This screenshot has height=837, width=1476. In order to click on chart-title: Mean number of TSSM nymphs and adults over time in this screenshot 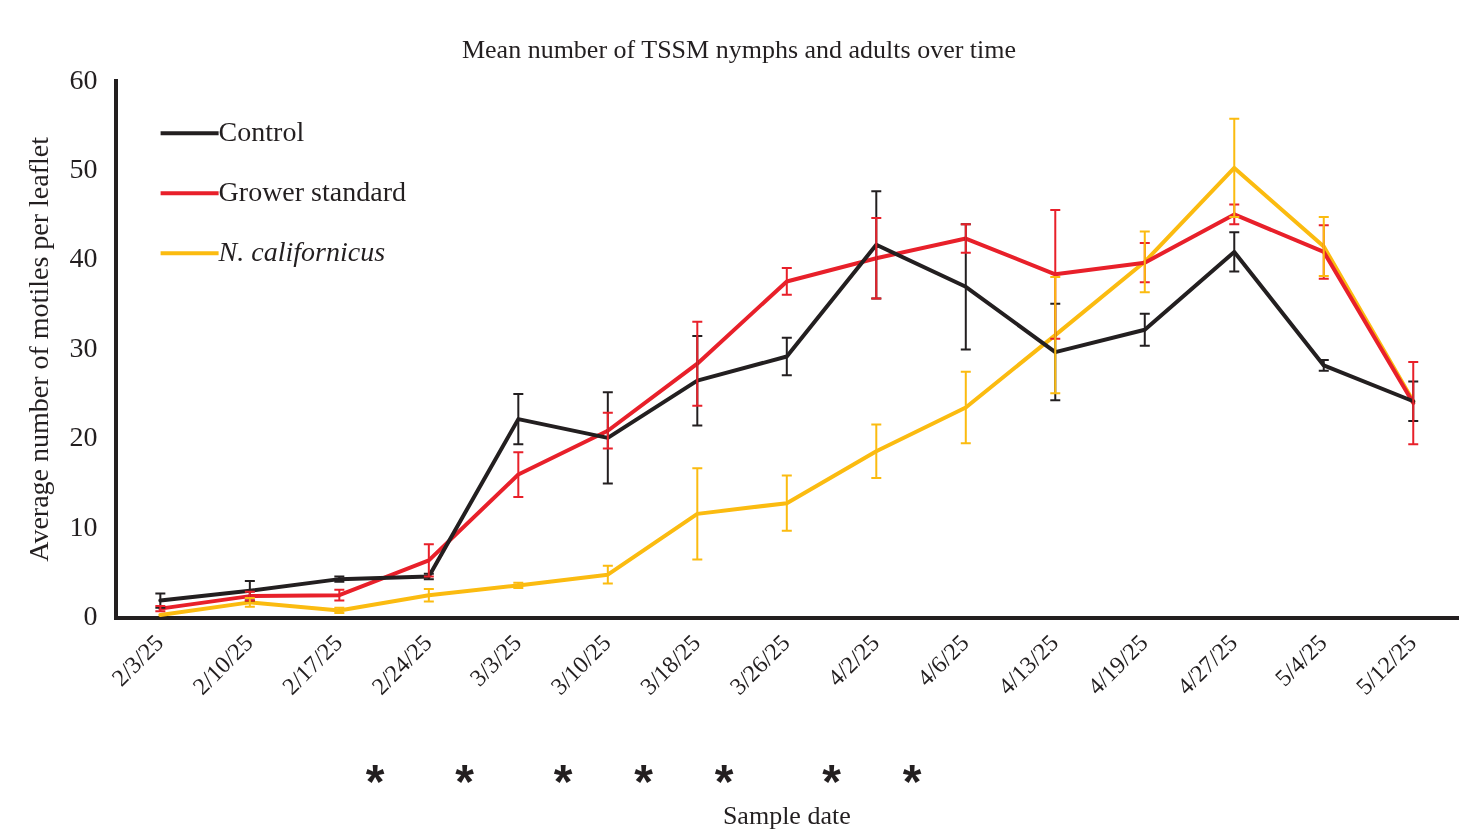, I will do `click(739, 50)`.